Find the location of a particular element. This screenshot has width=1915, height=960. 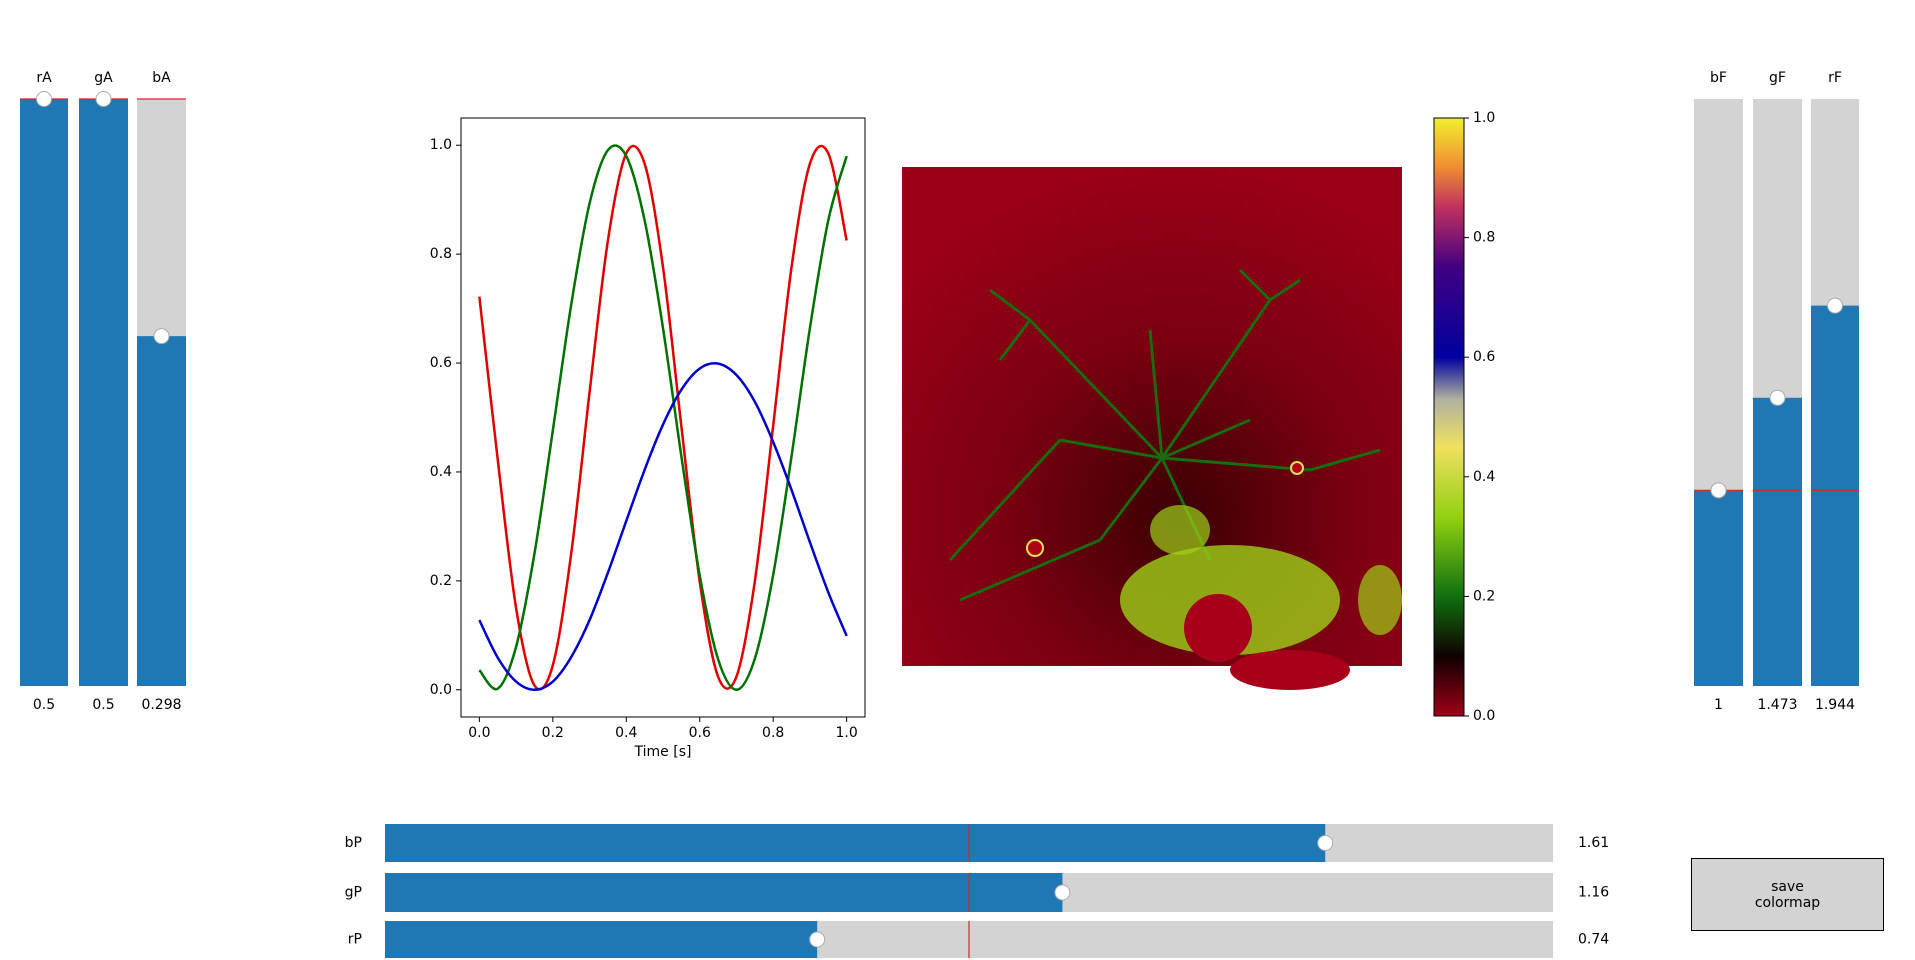

y-tick-label: 0.6 is located at coordinates (441, 363).